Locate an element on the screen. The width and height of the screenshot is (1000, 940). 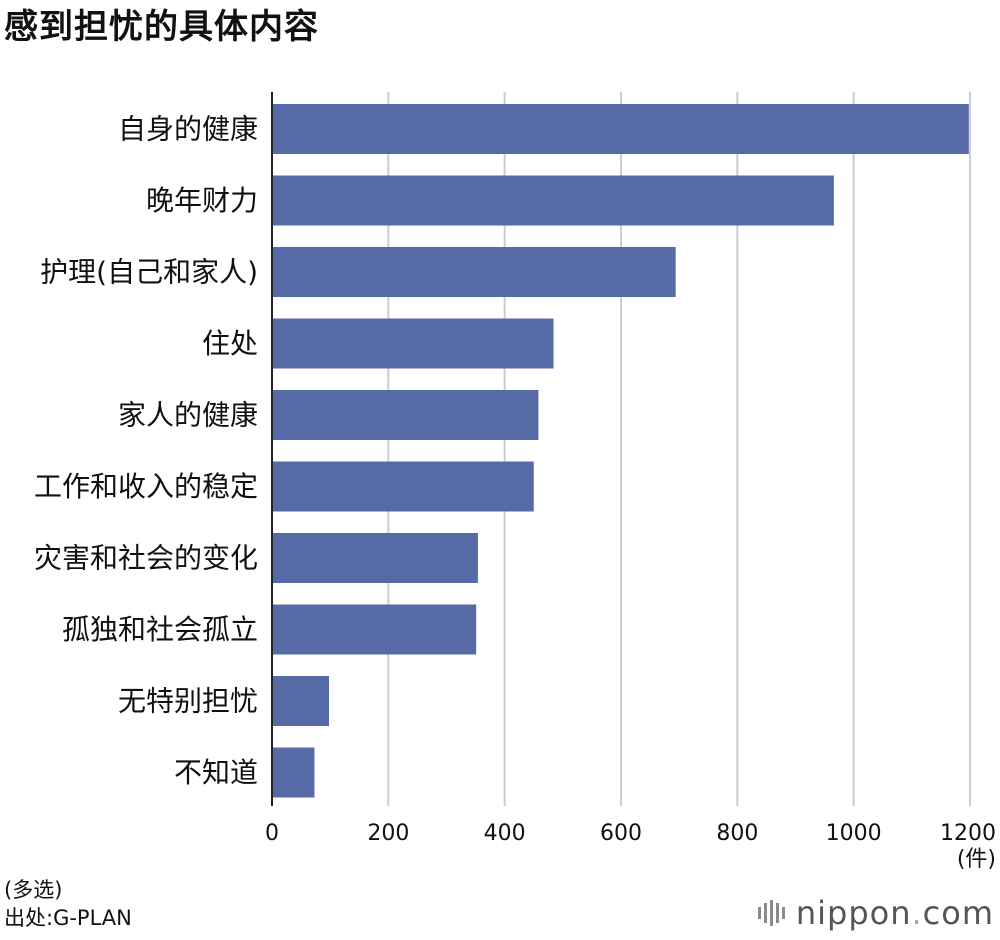
x-tick-label: 400 is located at coordinates (505, 833).